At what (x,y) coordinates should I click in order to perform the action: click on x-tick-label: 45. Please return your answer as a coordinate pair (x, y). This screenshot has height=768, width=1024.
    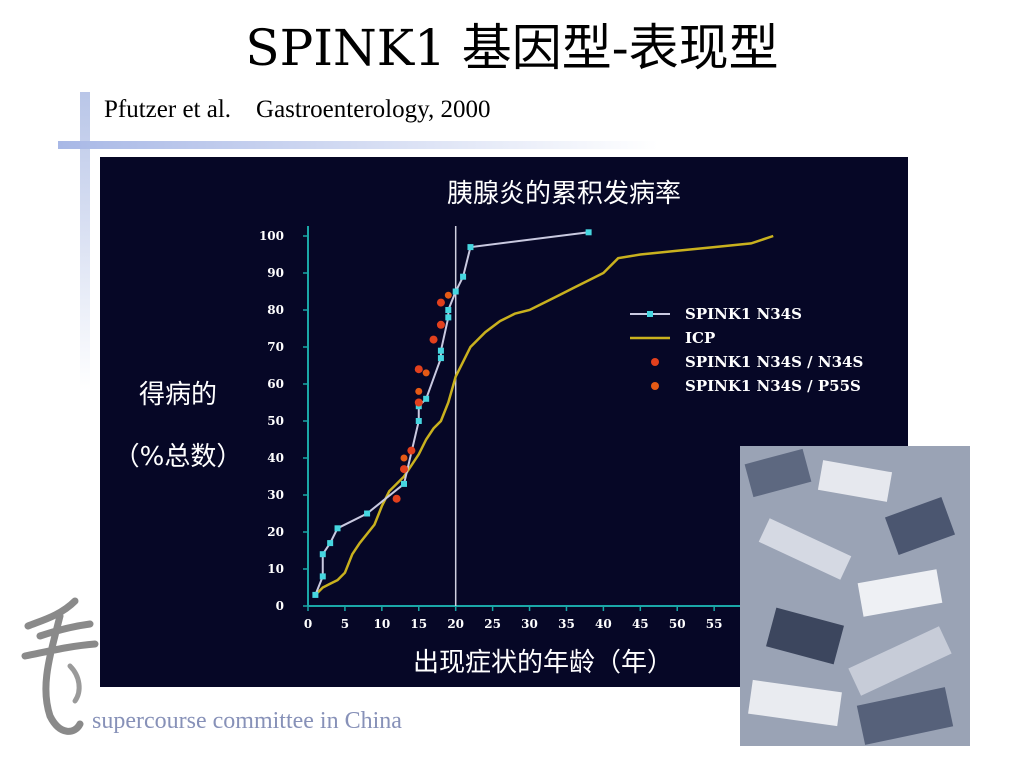
    Looking at the image, I should click on (640, 624).